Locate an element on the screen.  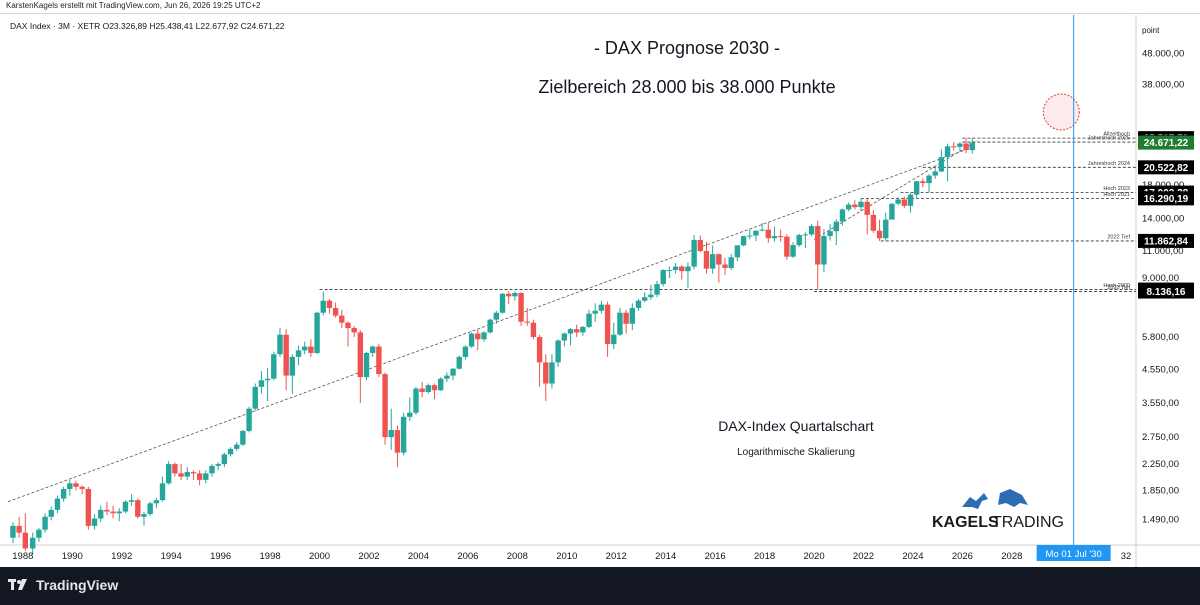
price-level-label: 11.862,84 is located at coordinates (1166, 240).